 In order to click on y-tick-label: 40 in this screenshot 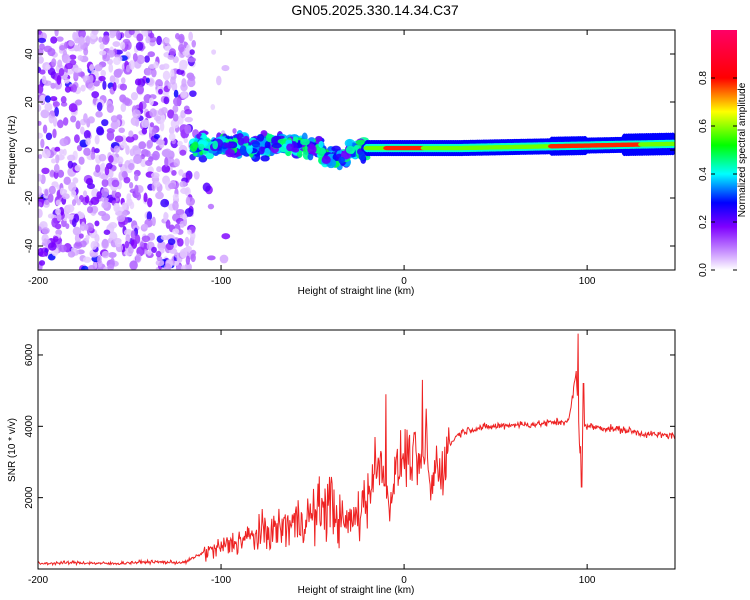, I will do `click(29, 54)`.